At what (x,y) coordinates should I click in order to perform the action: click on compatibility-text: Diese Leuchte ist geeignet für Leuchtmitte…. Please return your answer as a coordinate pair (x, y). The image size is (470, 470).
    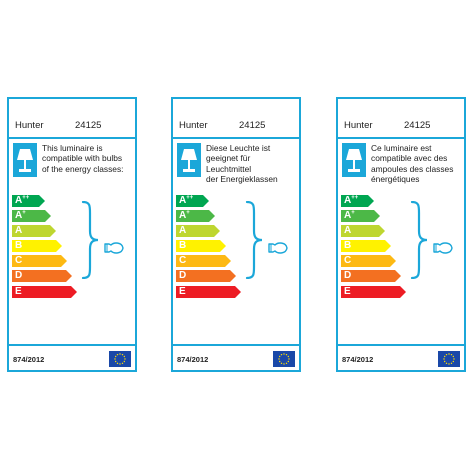
    Looking at the image, I should click on (253, 163).